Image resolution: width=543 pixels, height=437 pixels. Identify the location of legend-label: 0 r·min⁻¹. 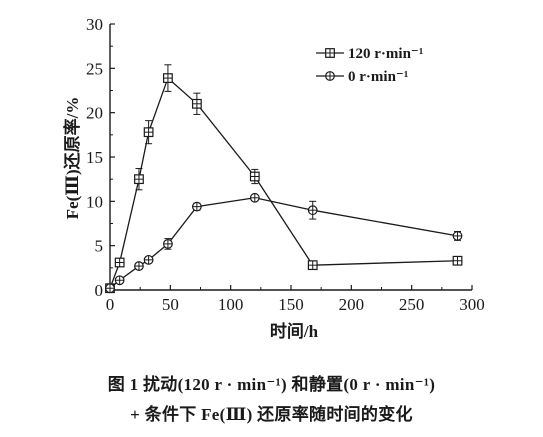
(378, 77).